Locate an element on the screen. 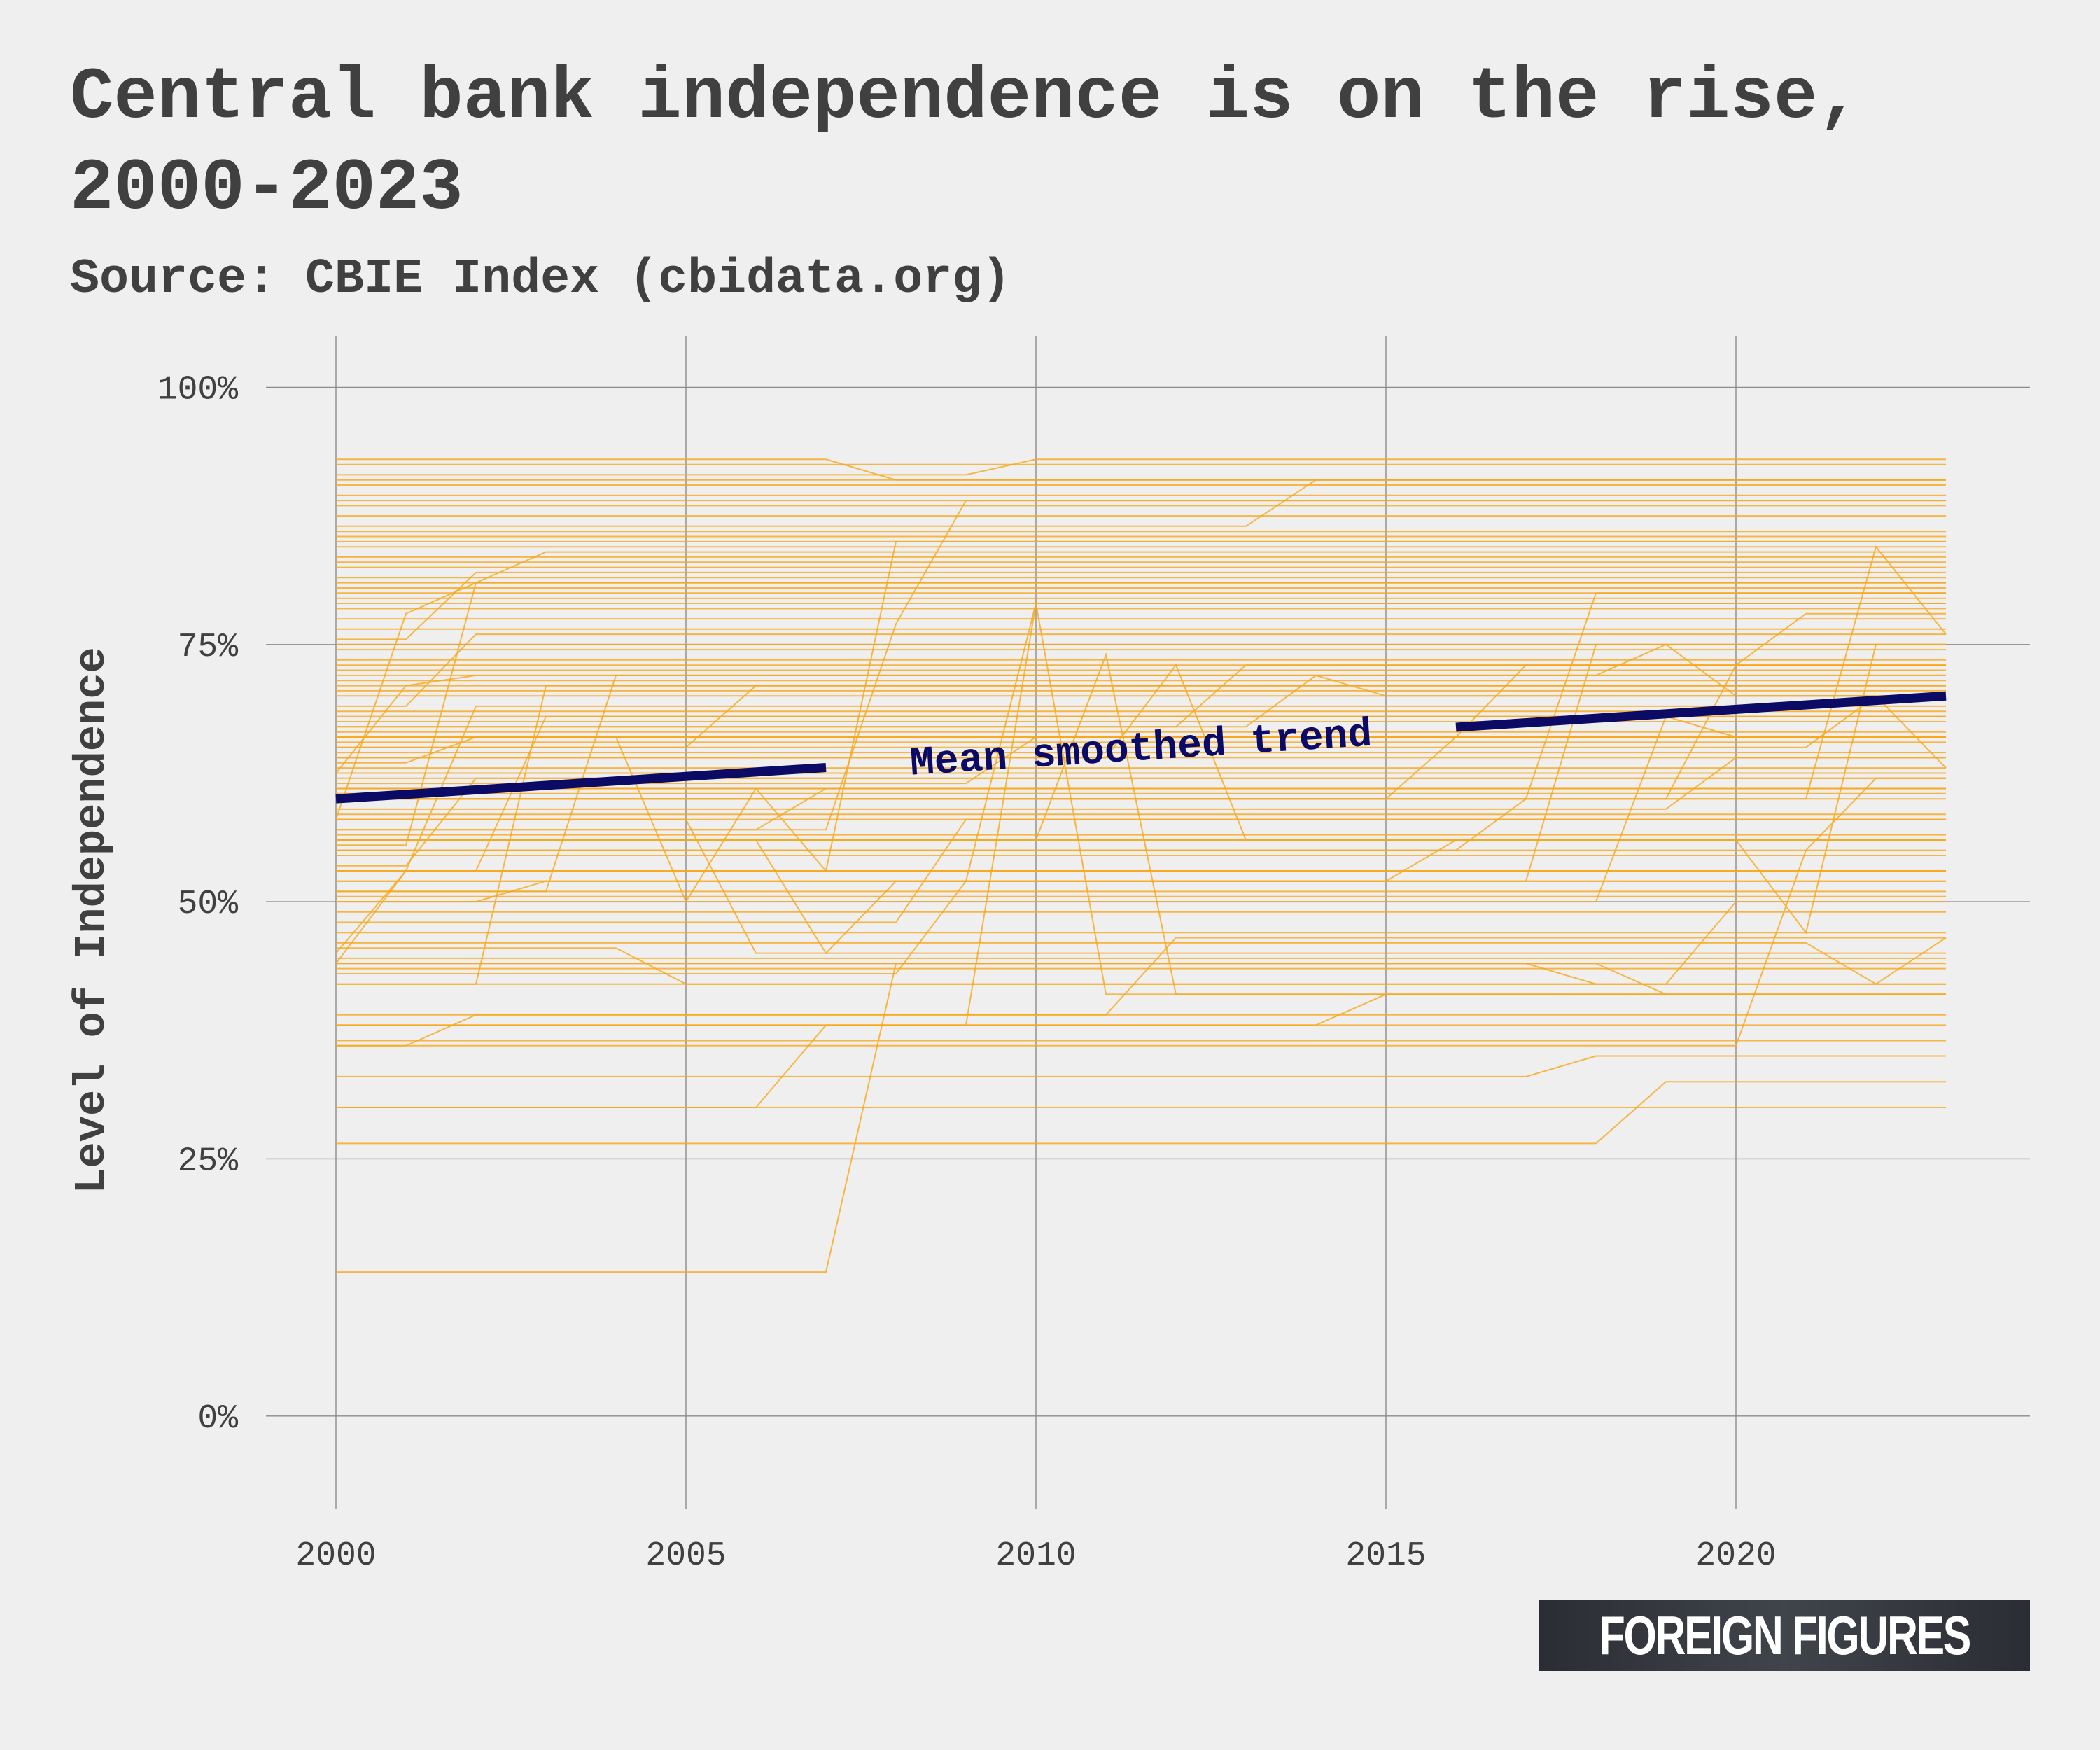  y-tick-label: 75% is located at coordinates (208, 647).